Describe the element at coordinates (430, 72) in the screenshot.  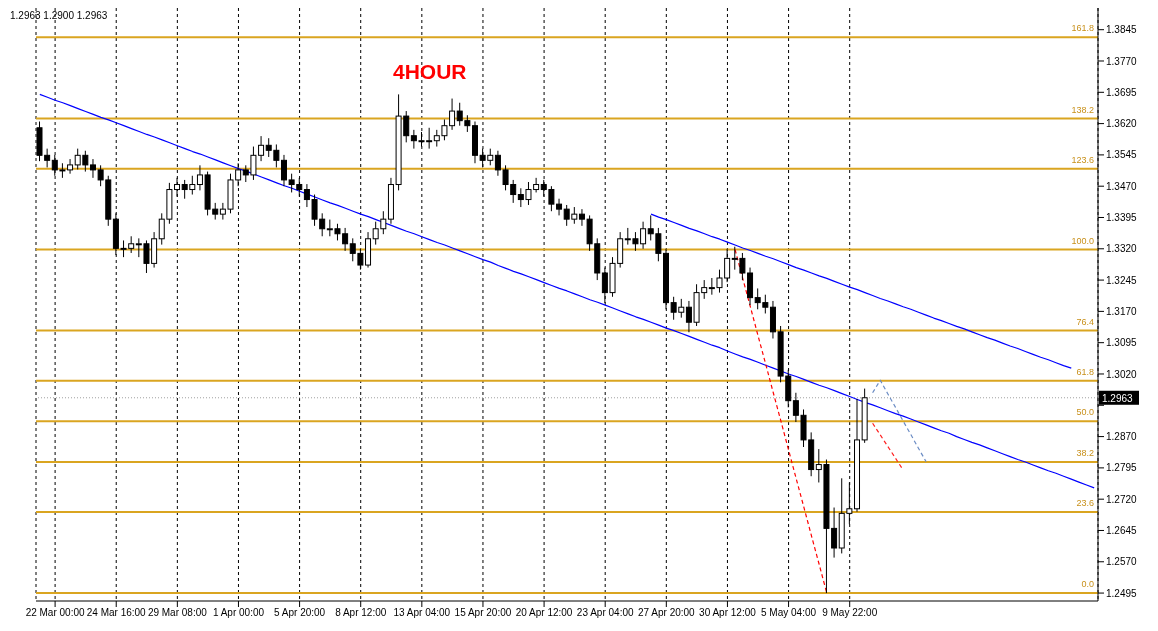
I see `text: 4HOUR` at that location.